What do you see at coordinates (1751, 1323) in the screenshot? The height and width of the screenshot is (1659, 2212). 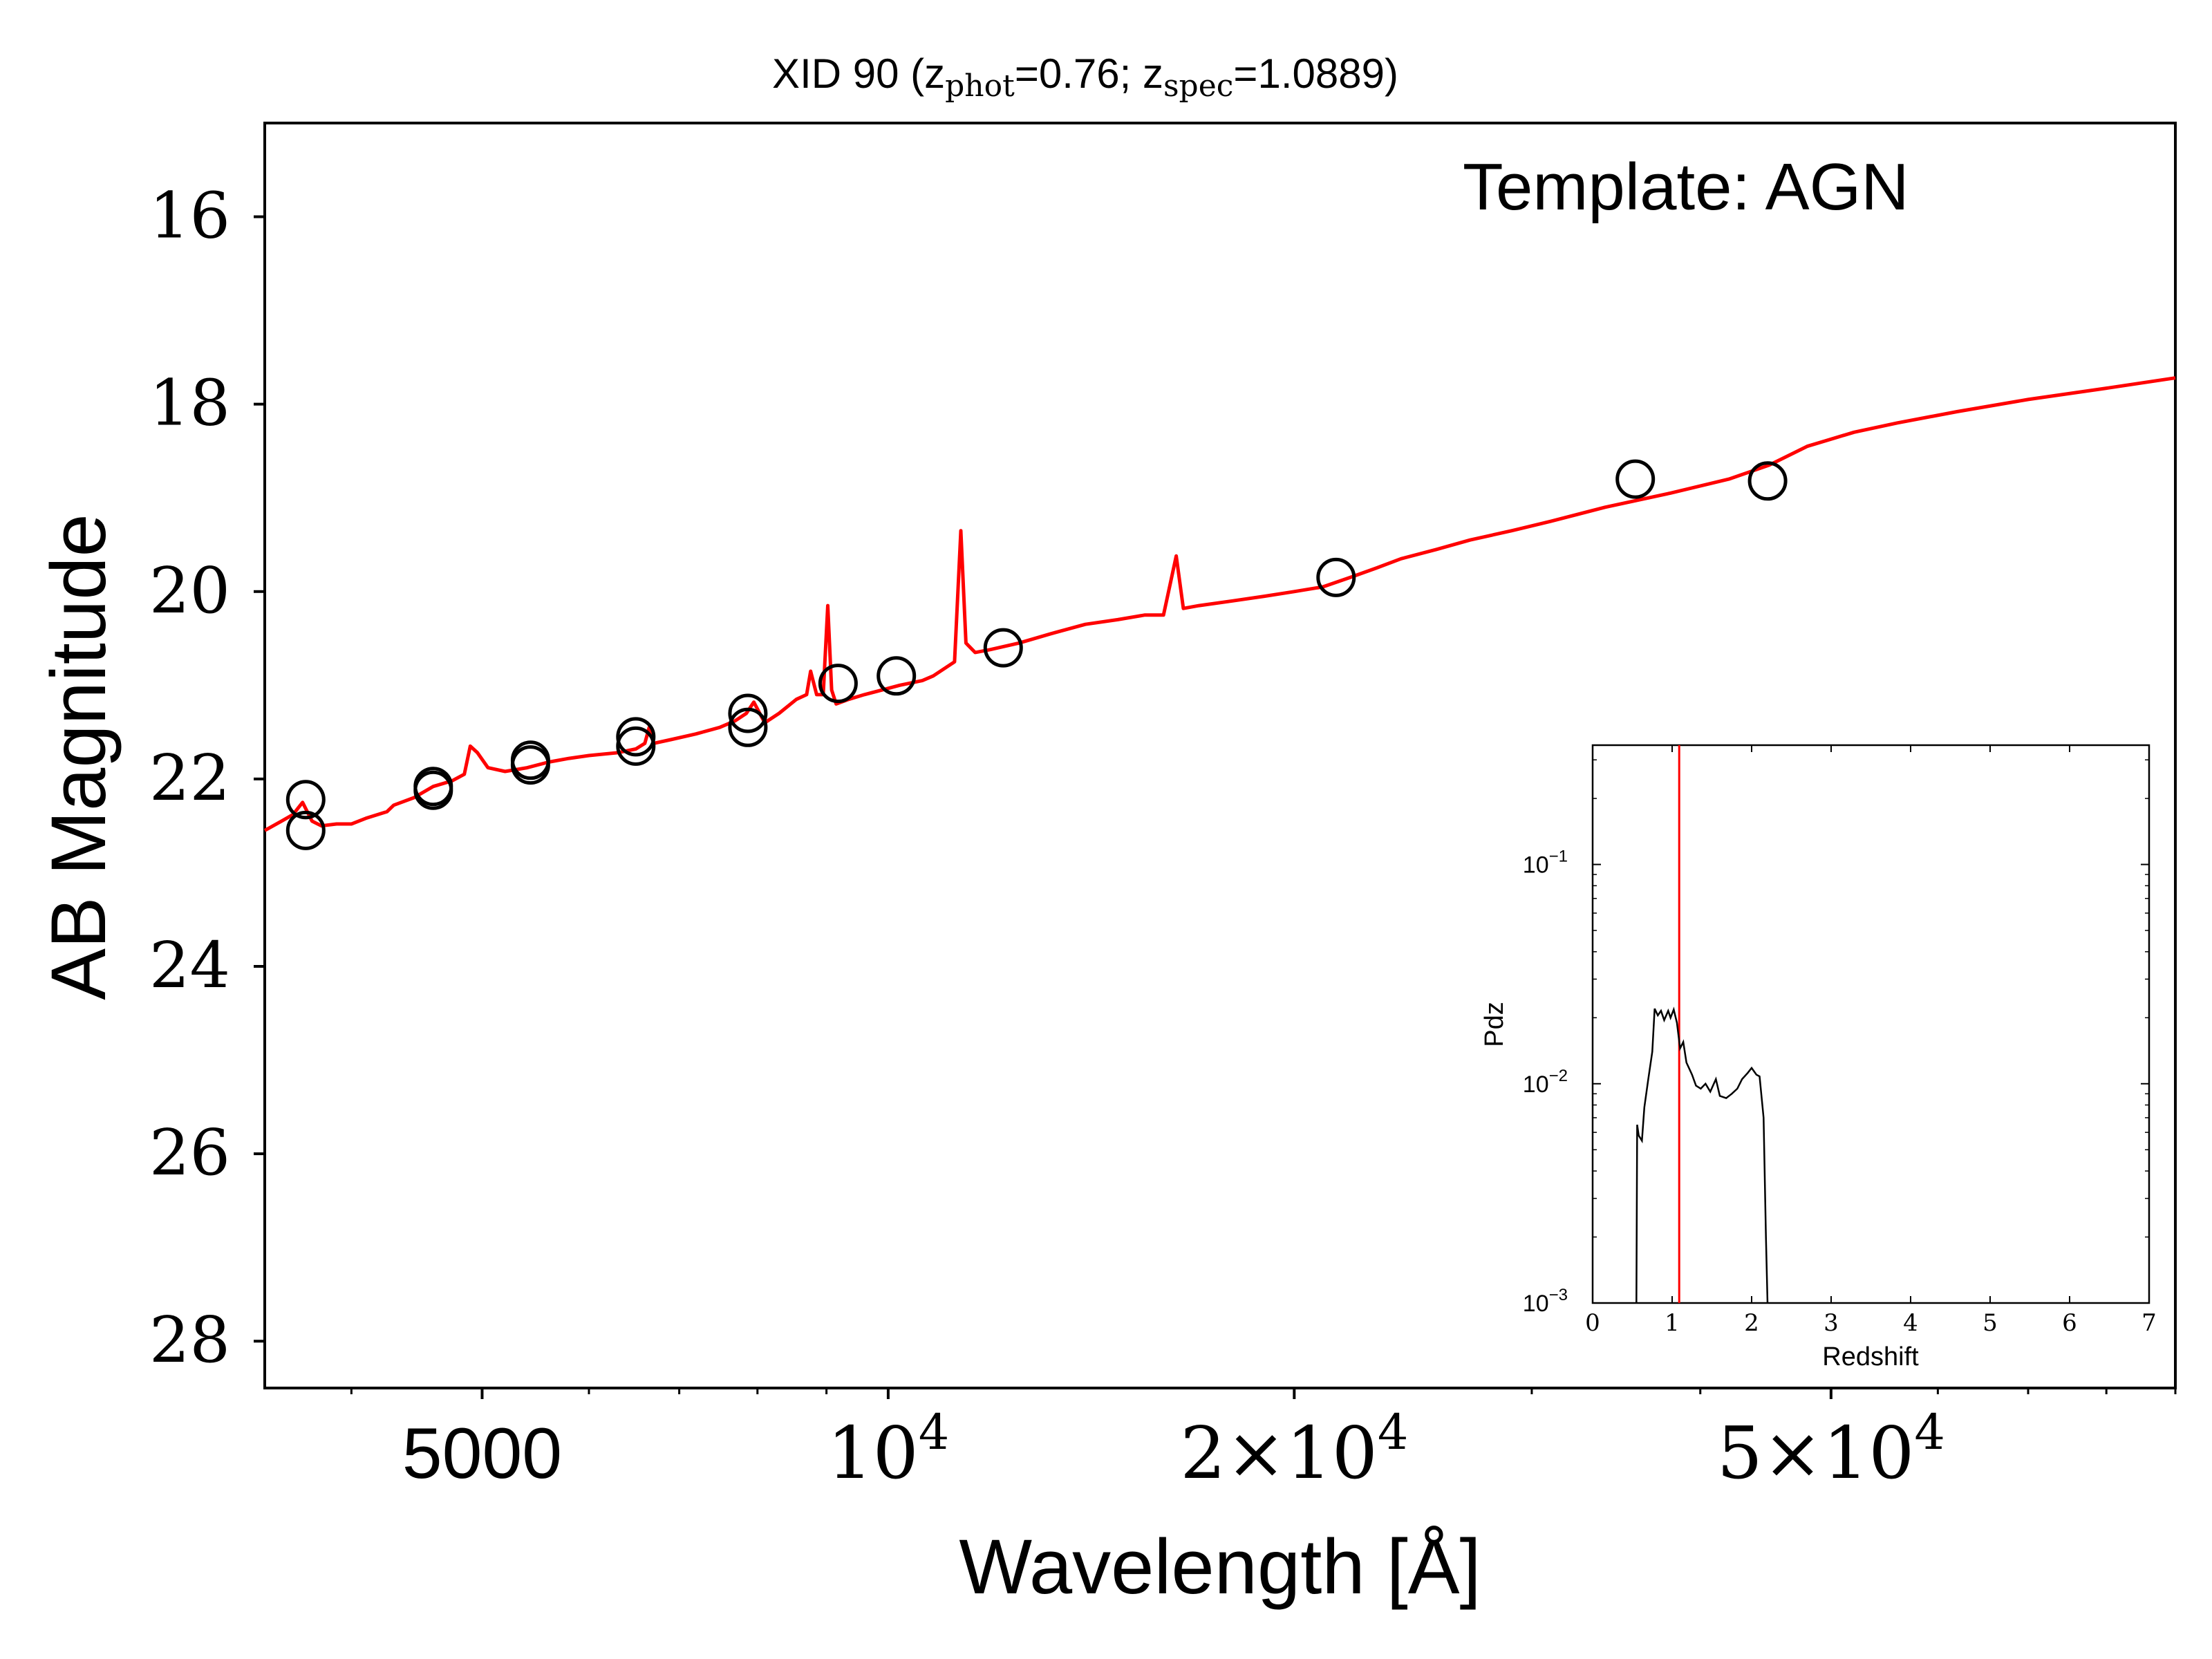 I see `inset-x-tick-label: 2` at bounding box center [1751, 1323].